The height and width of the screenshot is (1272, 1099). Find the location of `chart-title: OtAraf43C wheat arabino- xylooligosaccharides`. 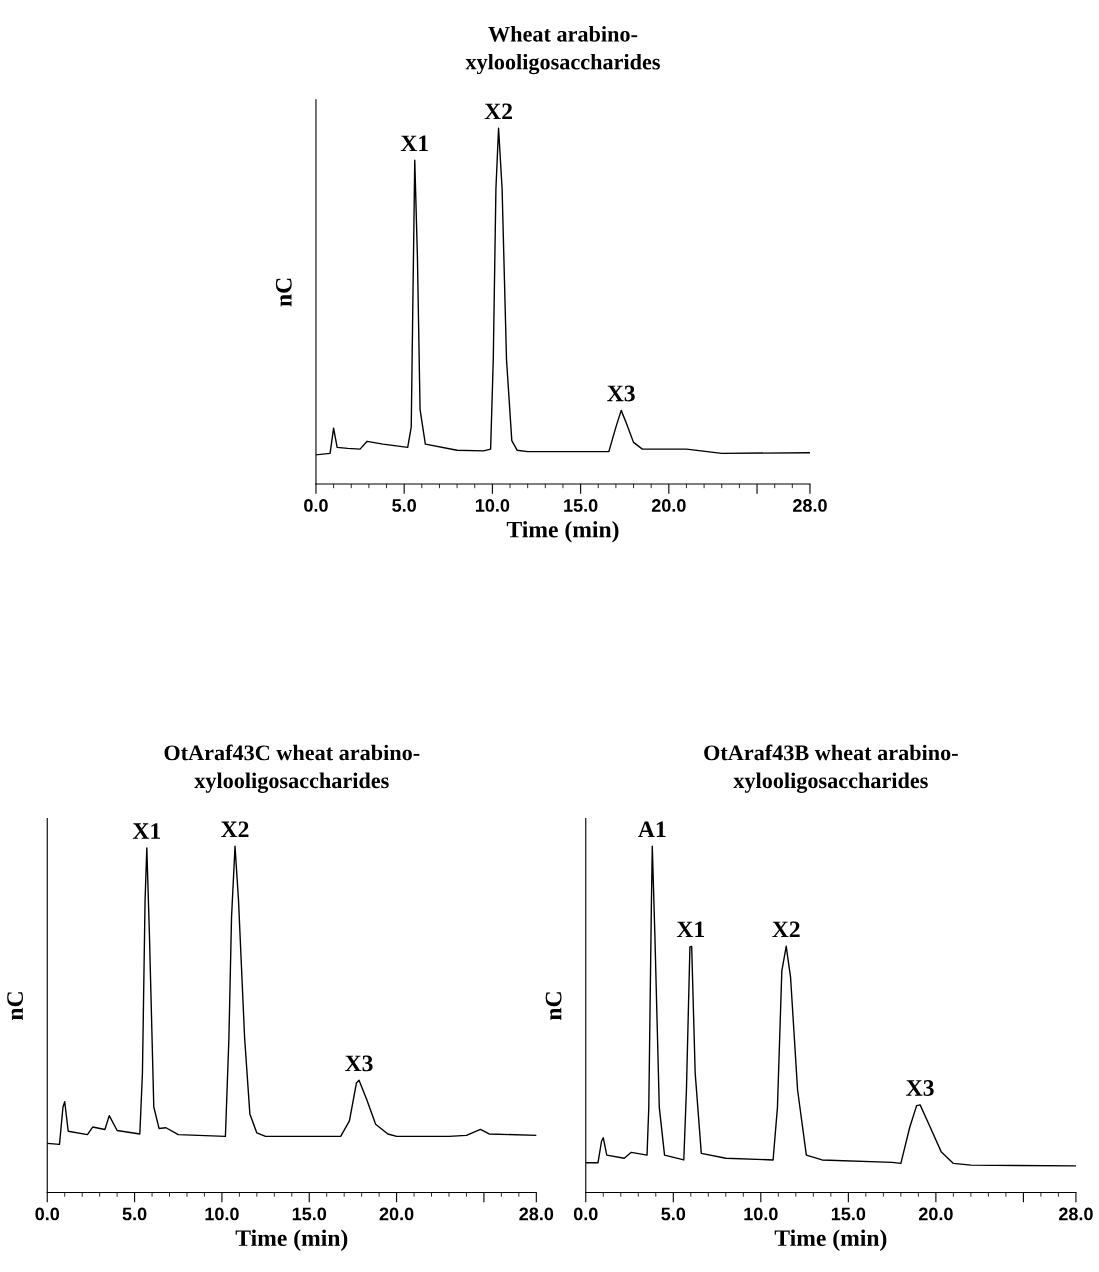

chart-title: OtAraf43C wheat arabino- xylooligosaccharides is located at coordinates (292, 768).